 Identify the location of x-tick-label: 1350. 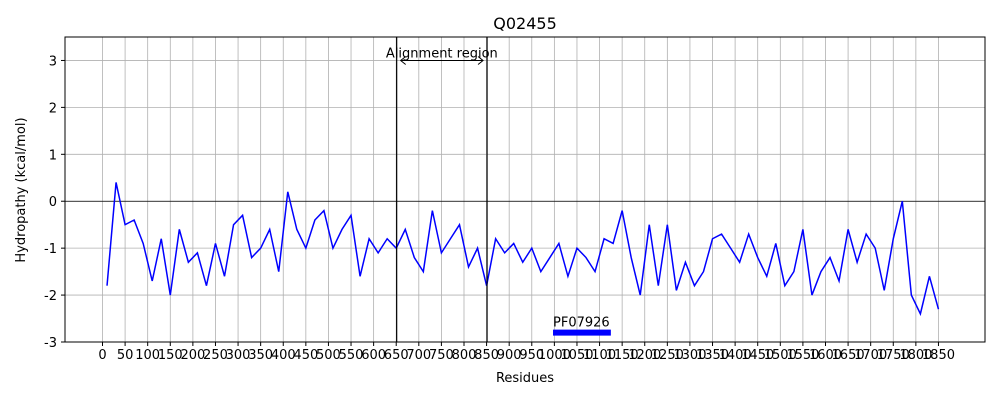
(712, 355).